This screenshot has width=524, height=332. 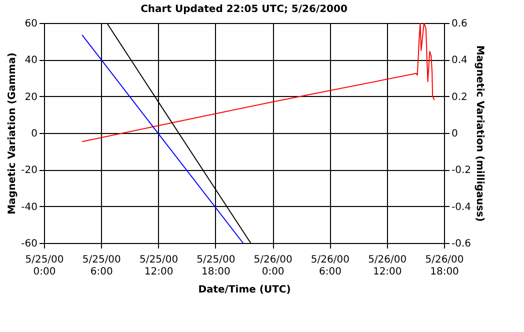 I want to click on y-tick-label: -20, so click(x=29, y=170).